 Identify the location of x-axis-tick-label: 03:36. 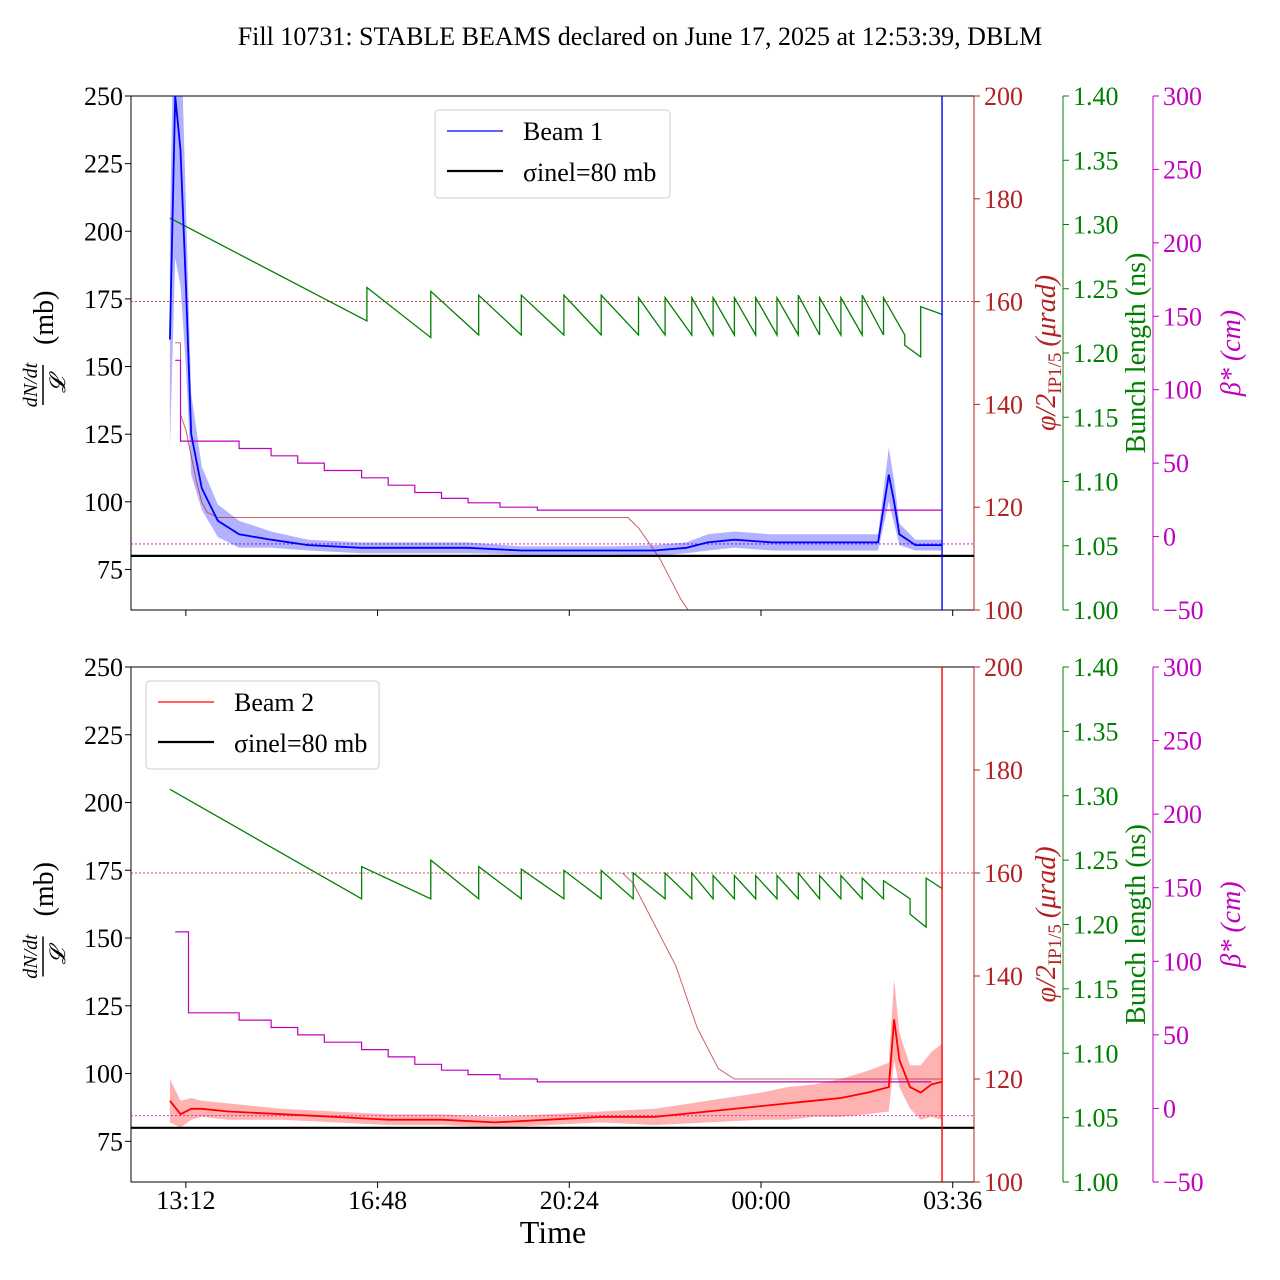
(952, 1200).